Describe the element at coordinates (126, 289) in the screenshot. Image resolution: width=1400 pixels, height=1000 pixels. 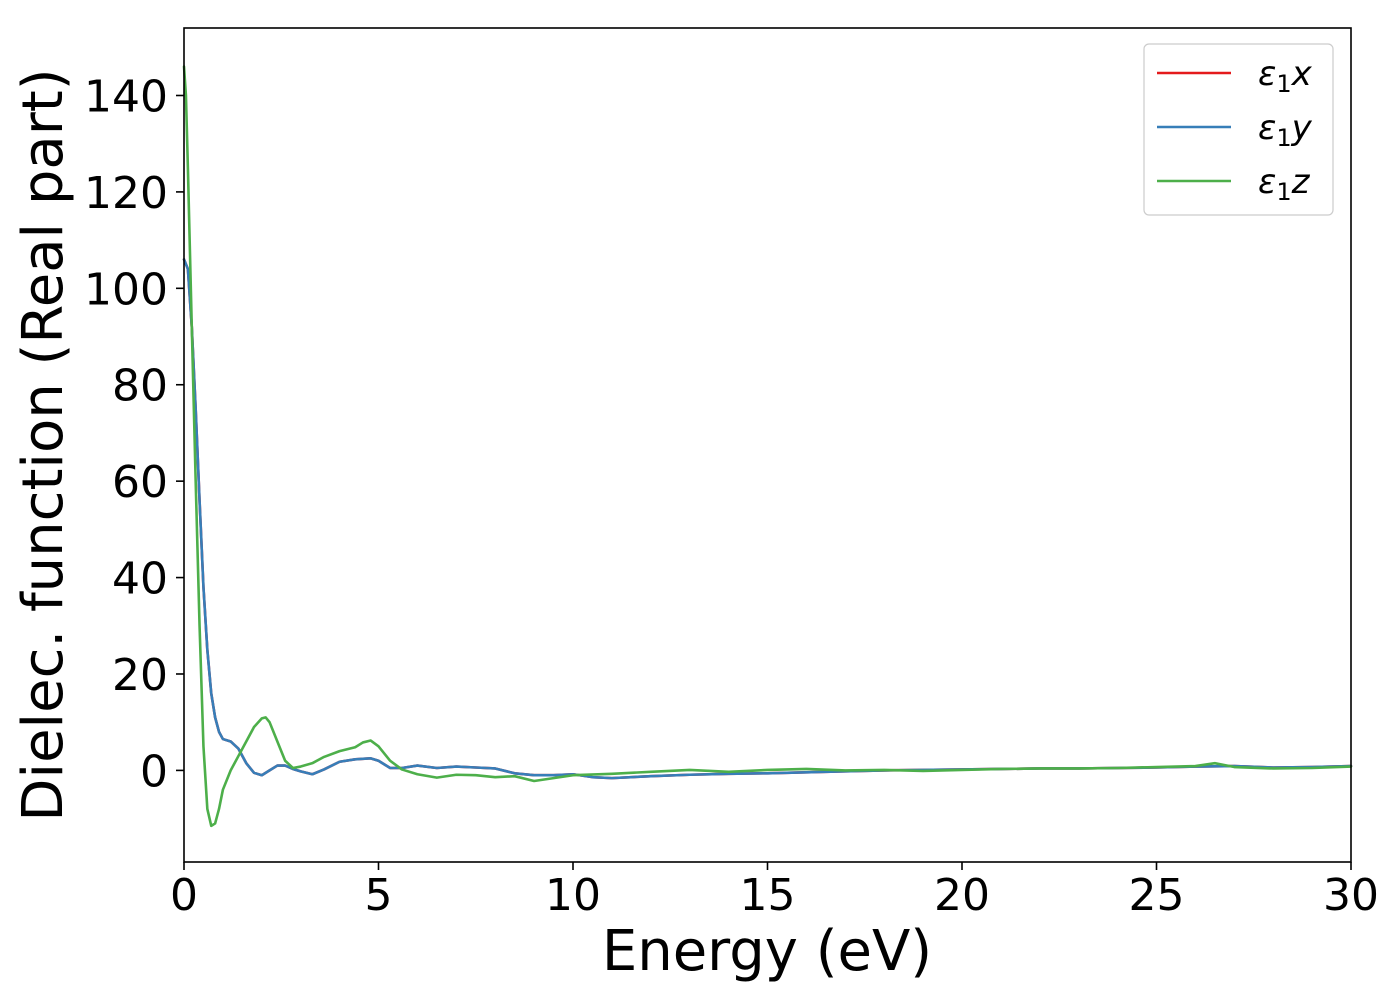
I see `y-tick-label: 100` at that location.